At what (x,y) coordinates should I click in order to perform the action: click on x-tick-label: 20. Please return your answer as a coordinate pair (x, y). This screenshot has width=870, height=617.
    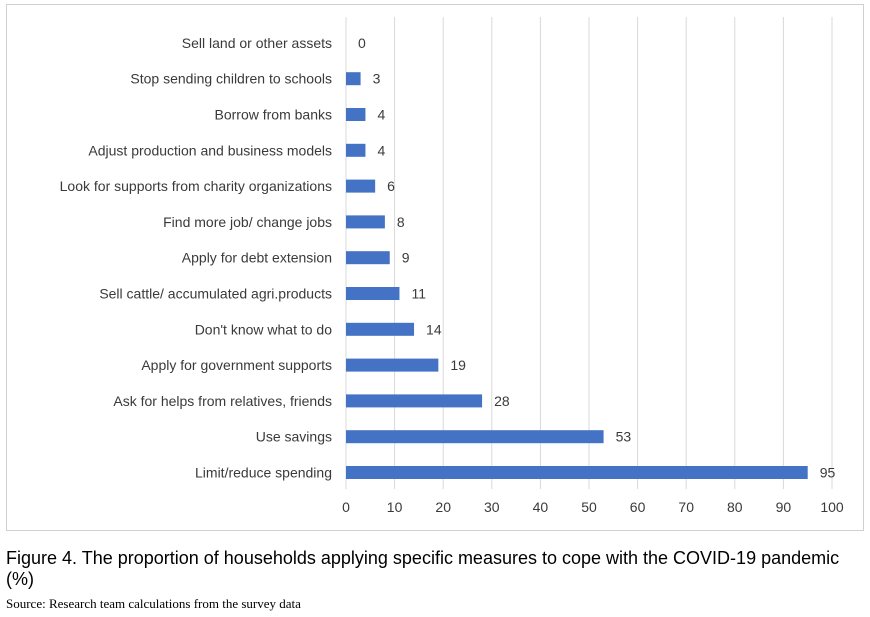
    Looking at the image, I should click on (443, 507).